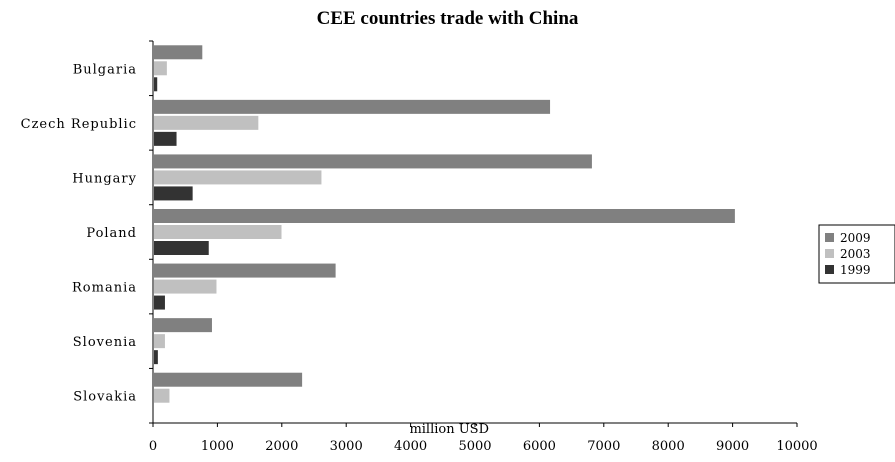 The height and width of the screenshot is (462, 895). Describe the element at coordinates (185, 286) in the screenshot. I see `bar-2003-romania` at that location.